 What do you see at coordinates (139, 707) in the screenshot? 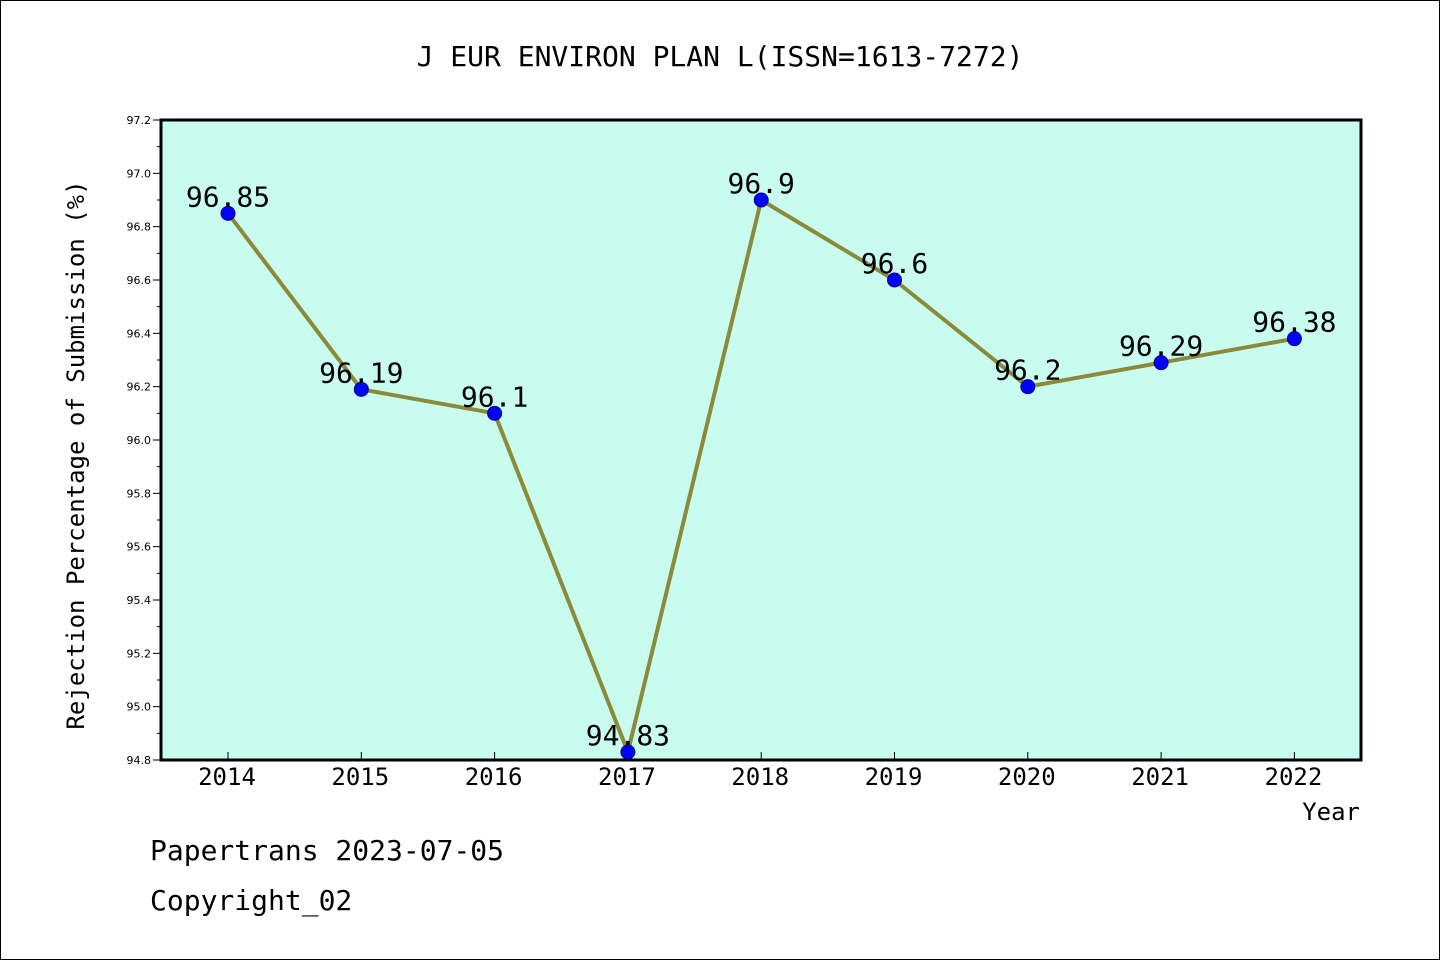
I see `y-tick-label: 95.0` at bounding box center [139, 707].